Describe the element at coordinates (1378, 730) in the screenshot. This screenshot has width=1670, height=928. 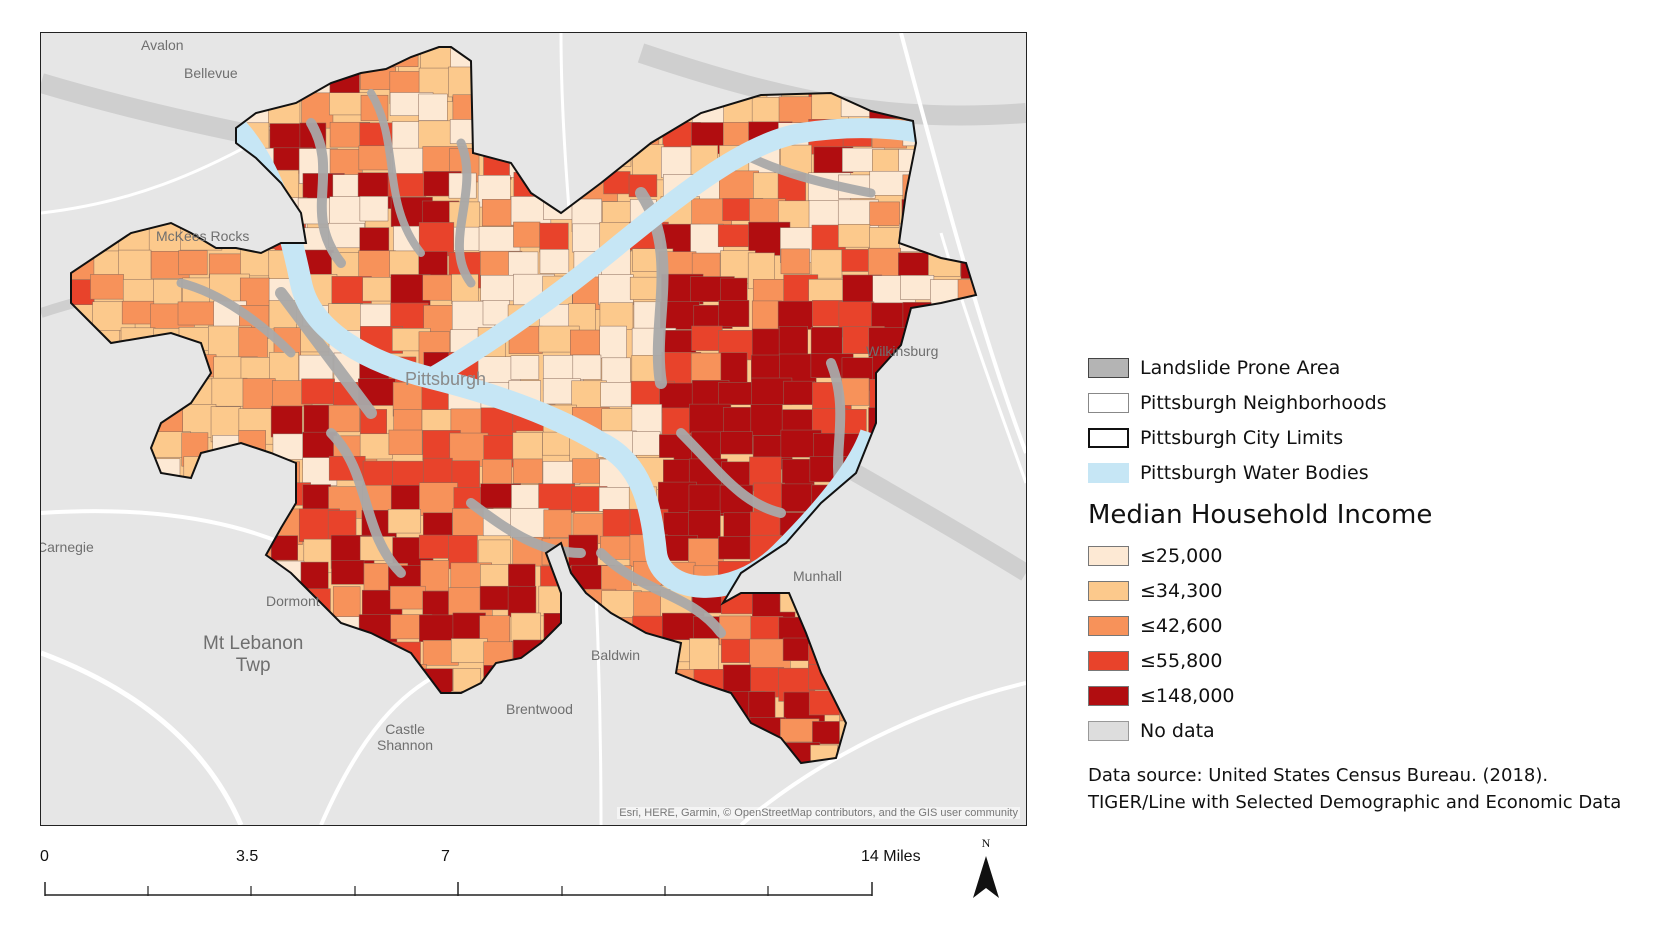
I see `legend-income-item: No data` at that location.